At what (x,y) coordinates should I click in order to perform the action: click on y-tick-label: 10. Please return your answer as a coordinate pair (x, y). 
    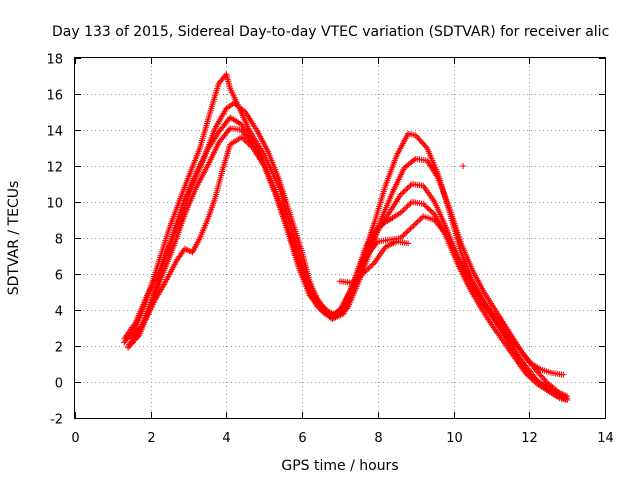
    Looking at the image, I should click on (54, 204).